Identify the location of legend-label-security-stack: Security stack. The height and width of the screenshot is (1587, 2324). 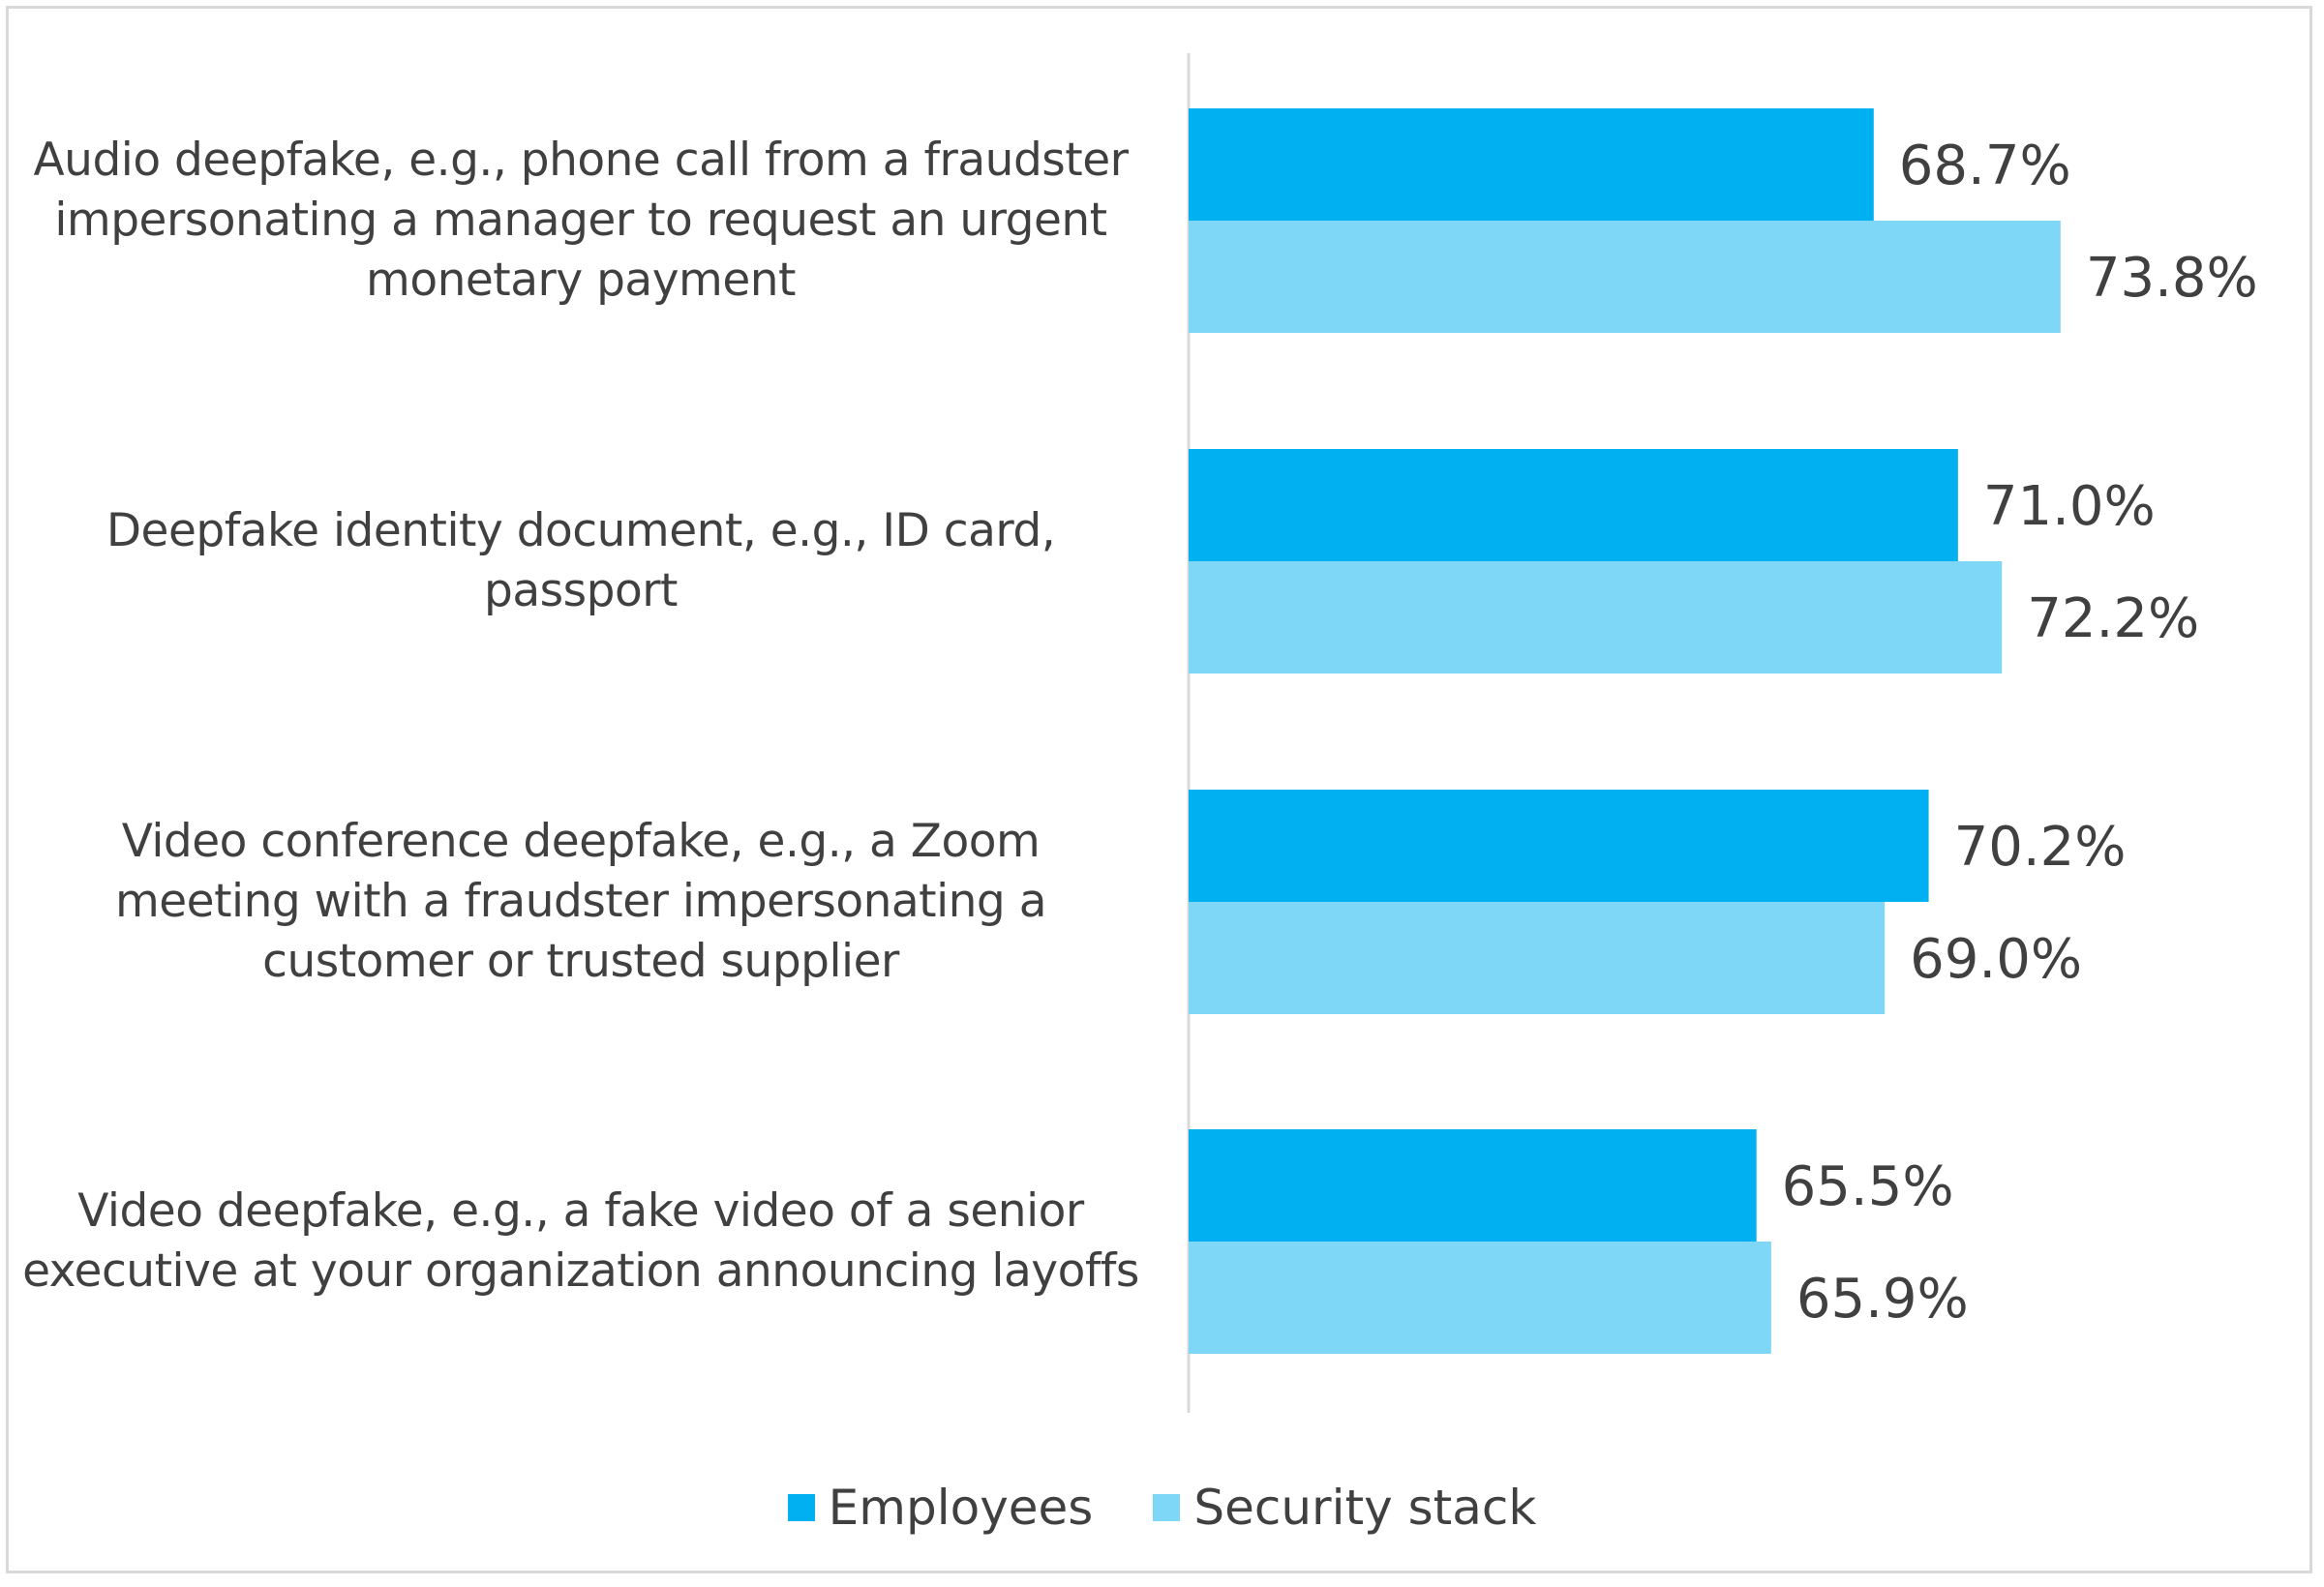
(1365, 1508).